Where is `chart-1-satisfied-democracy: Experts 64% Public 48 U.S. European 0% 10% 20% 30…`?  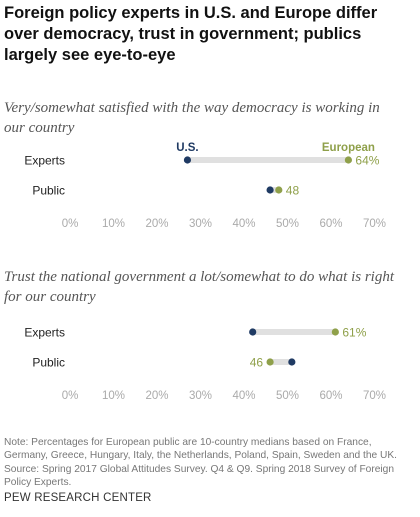
chart-1-satisfied-democracy: Experts 64% Public 48 U.S. European 0% 10% 20% 30… is located at coordinates (205, 186).